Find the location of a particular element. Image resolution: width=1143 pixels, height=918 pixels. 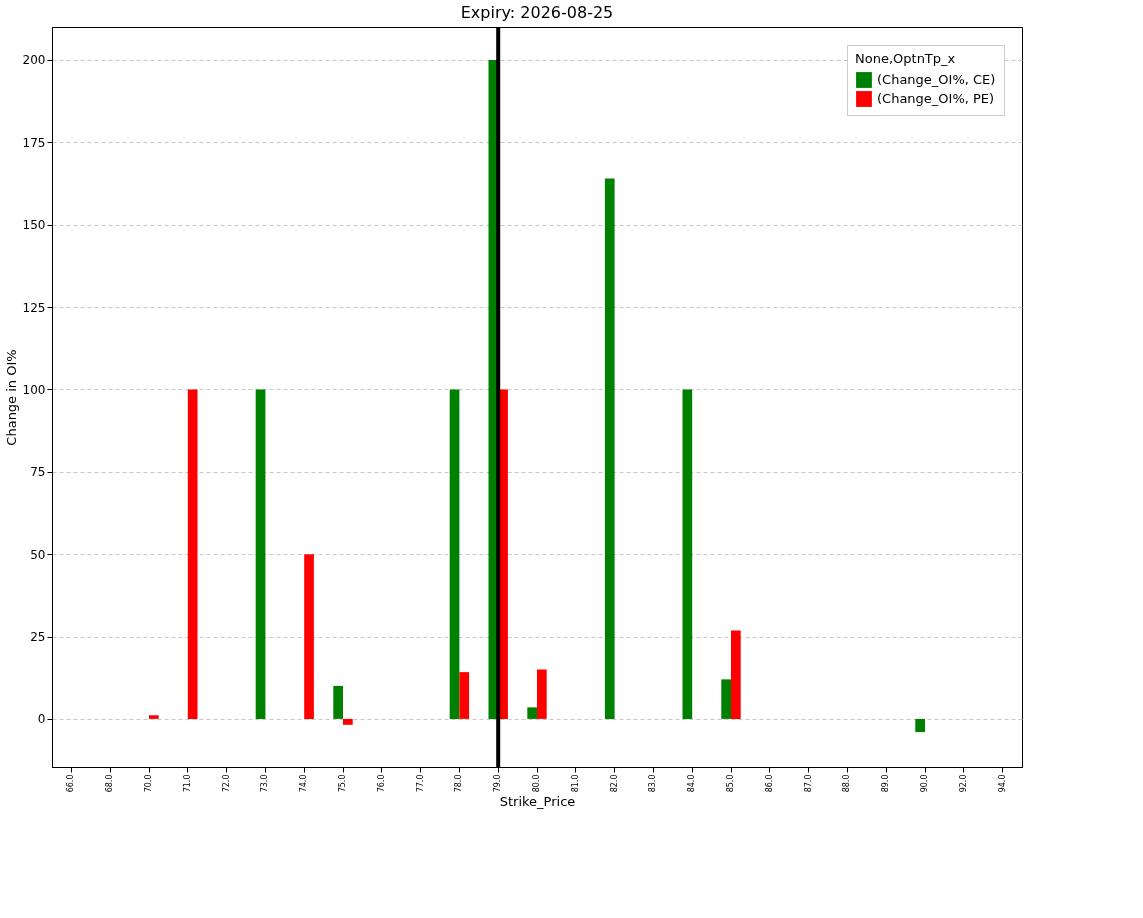

x-tick-label: 80.0 is located at coordinates (536, 783).